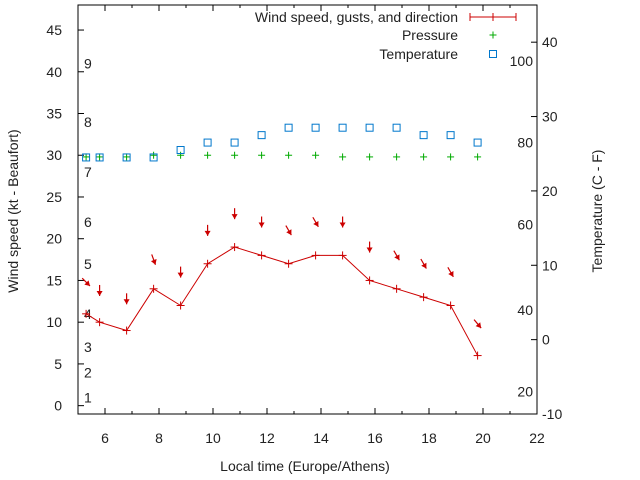  What do you see at coordinates (58, 406) in the screenshot?
I see `y-tick-label: 0` at bounding box center [58, 406].